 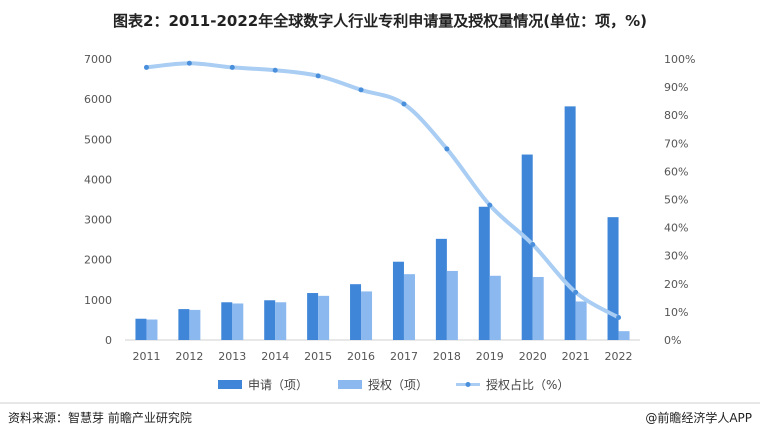 I want to click on legend-grant-ratio-marker, so click(x=468, y=384).